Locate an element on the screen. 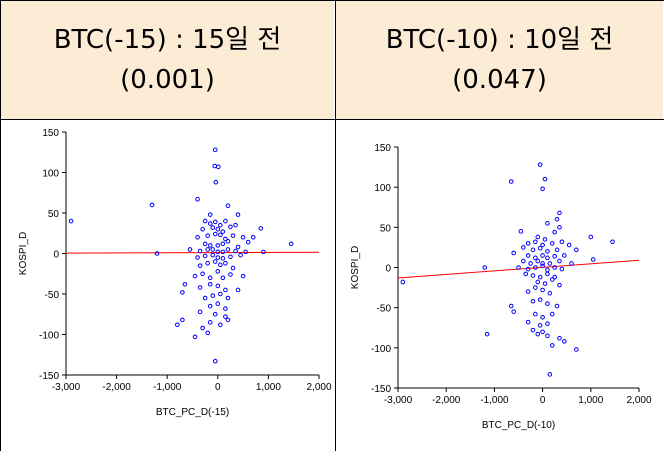  x-tick-label: -1,000 is located at coordinates (167, 387).